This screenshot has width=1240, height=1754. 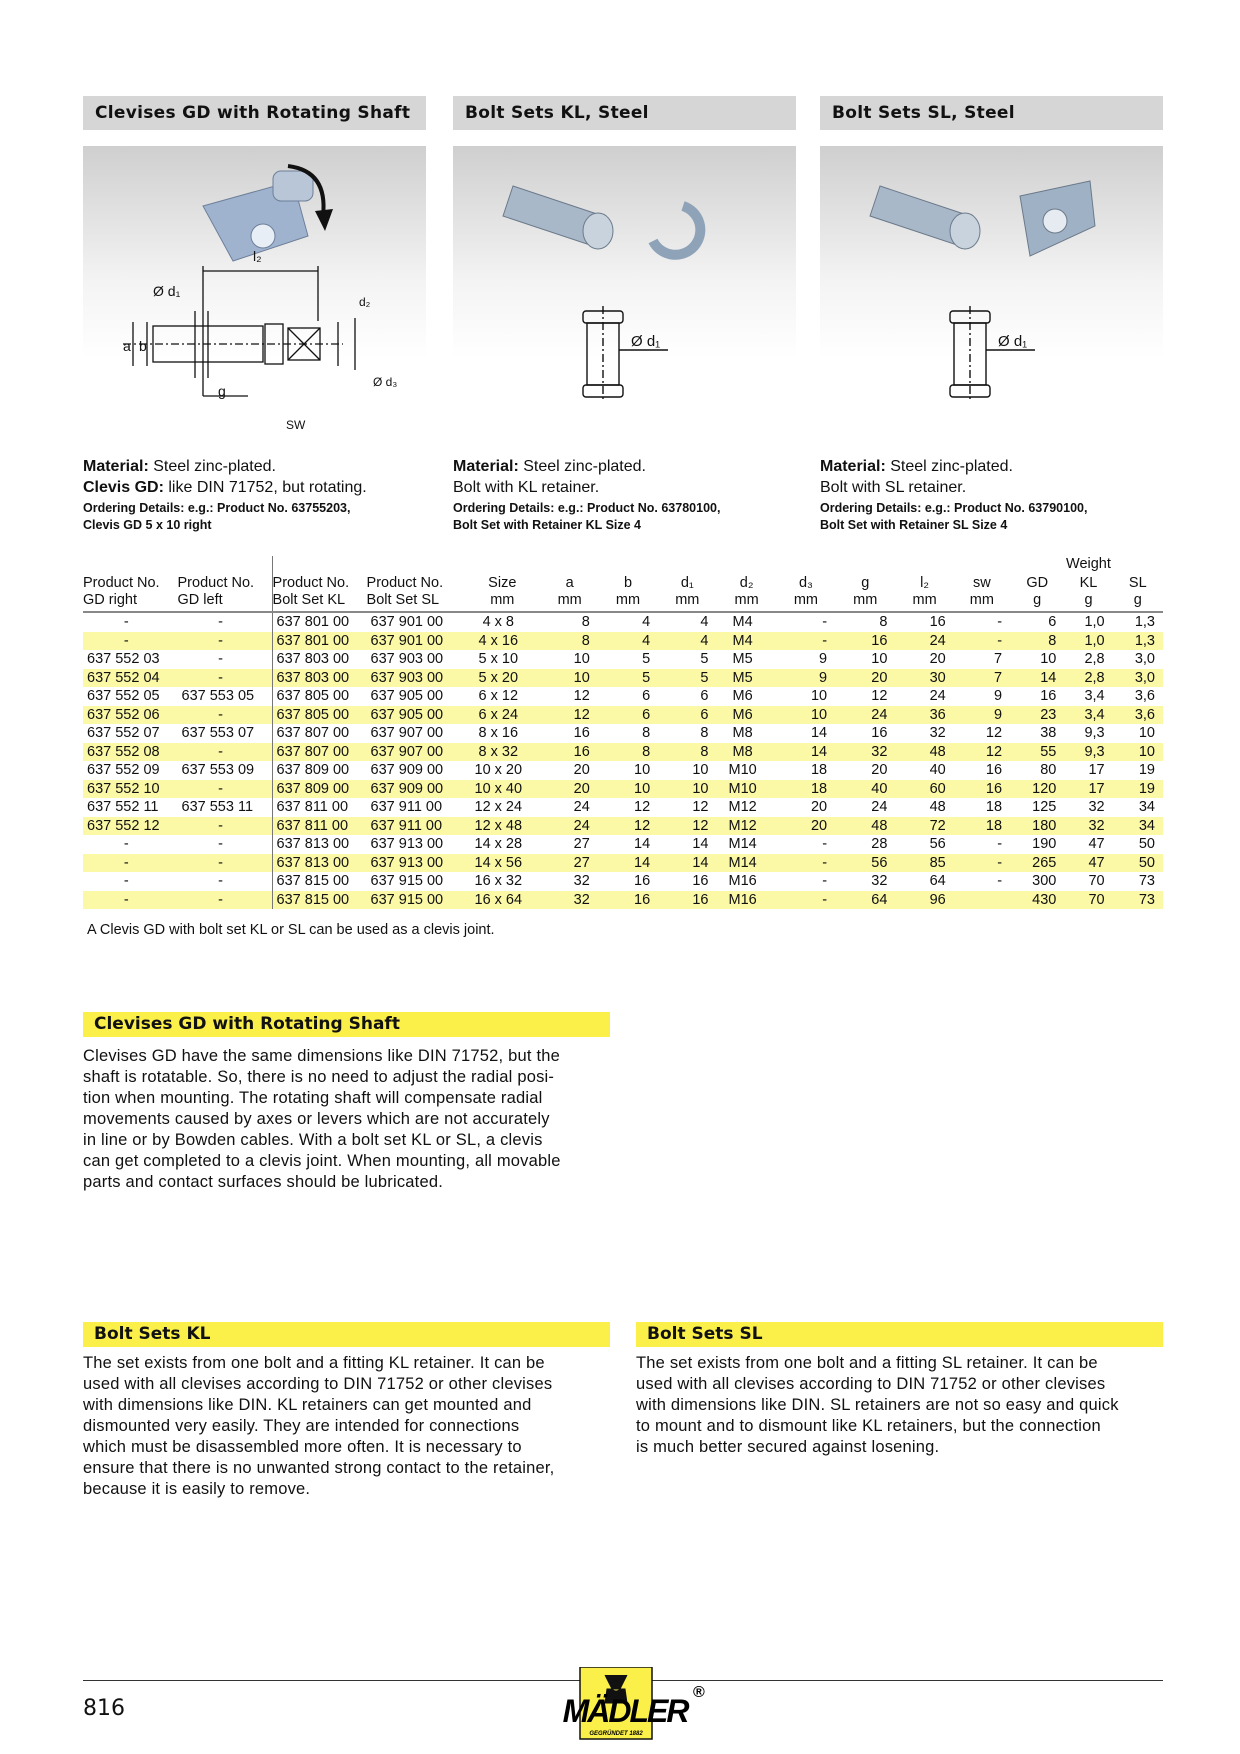 I want to click on header-unit: Bolt Set KL, so click(x=309, y=600).